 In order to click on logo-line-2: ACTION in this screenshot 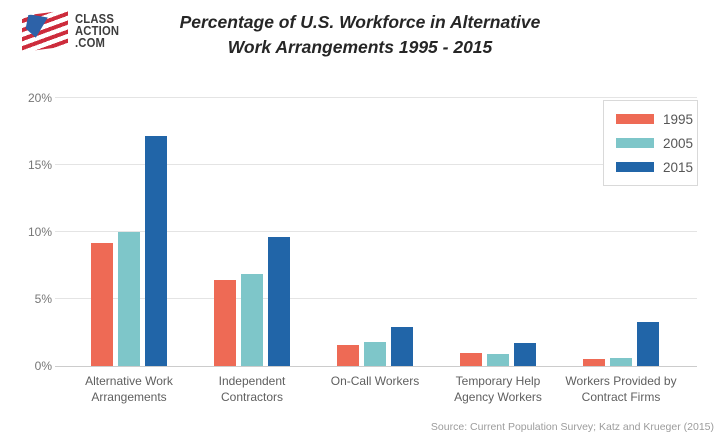, I will do `click(97, 31)`.